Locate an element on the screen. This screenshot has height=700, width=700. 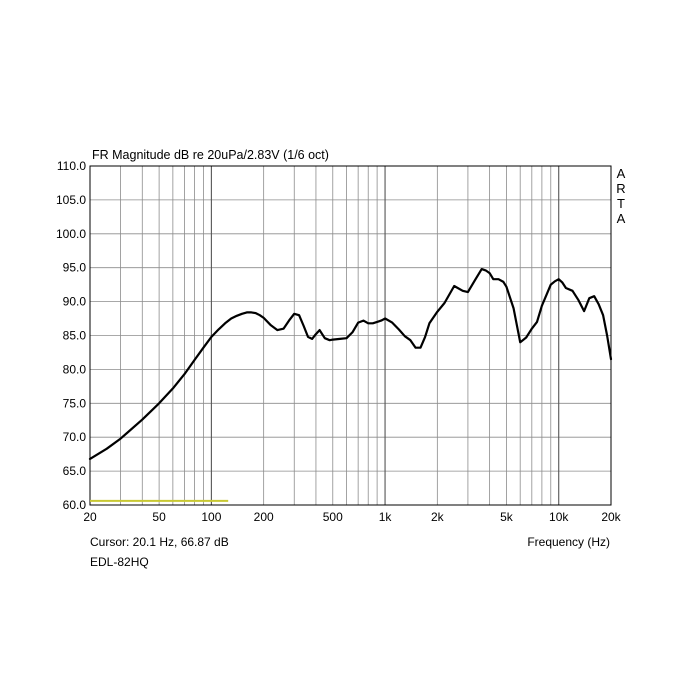
x-tick-label: 5k is located at coordinates (507, 517).